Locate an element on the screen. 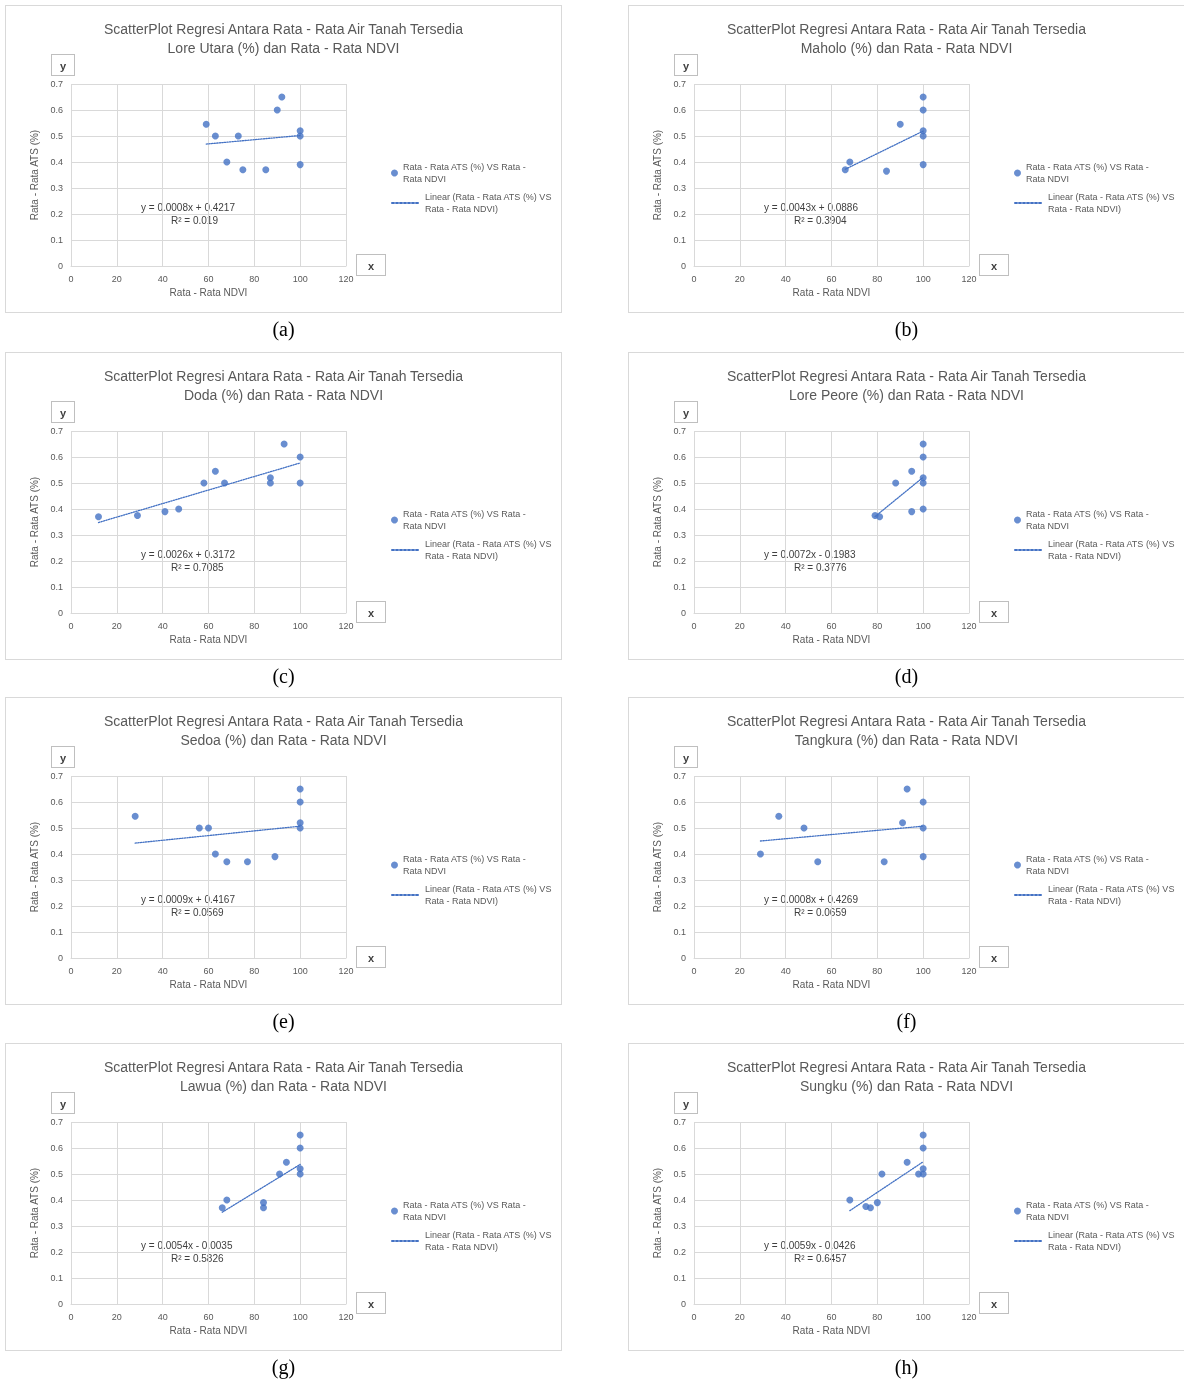  annotation: R² = 0.3776 is located at coordinates (820, 567).